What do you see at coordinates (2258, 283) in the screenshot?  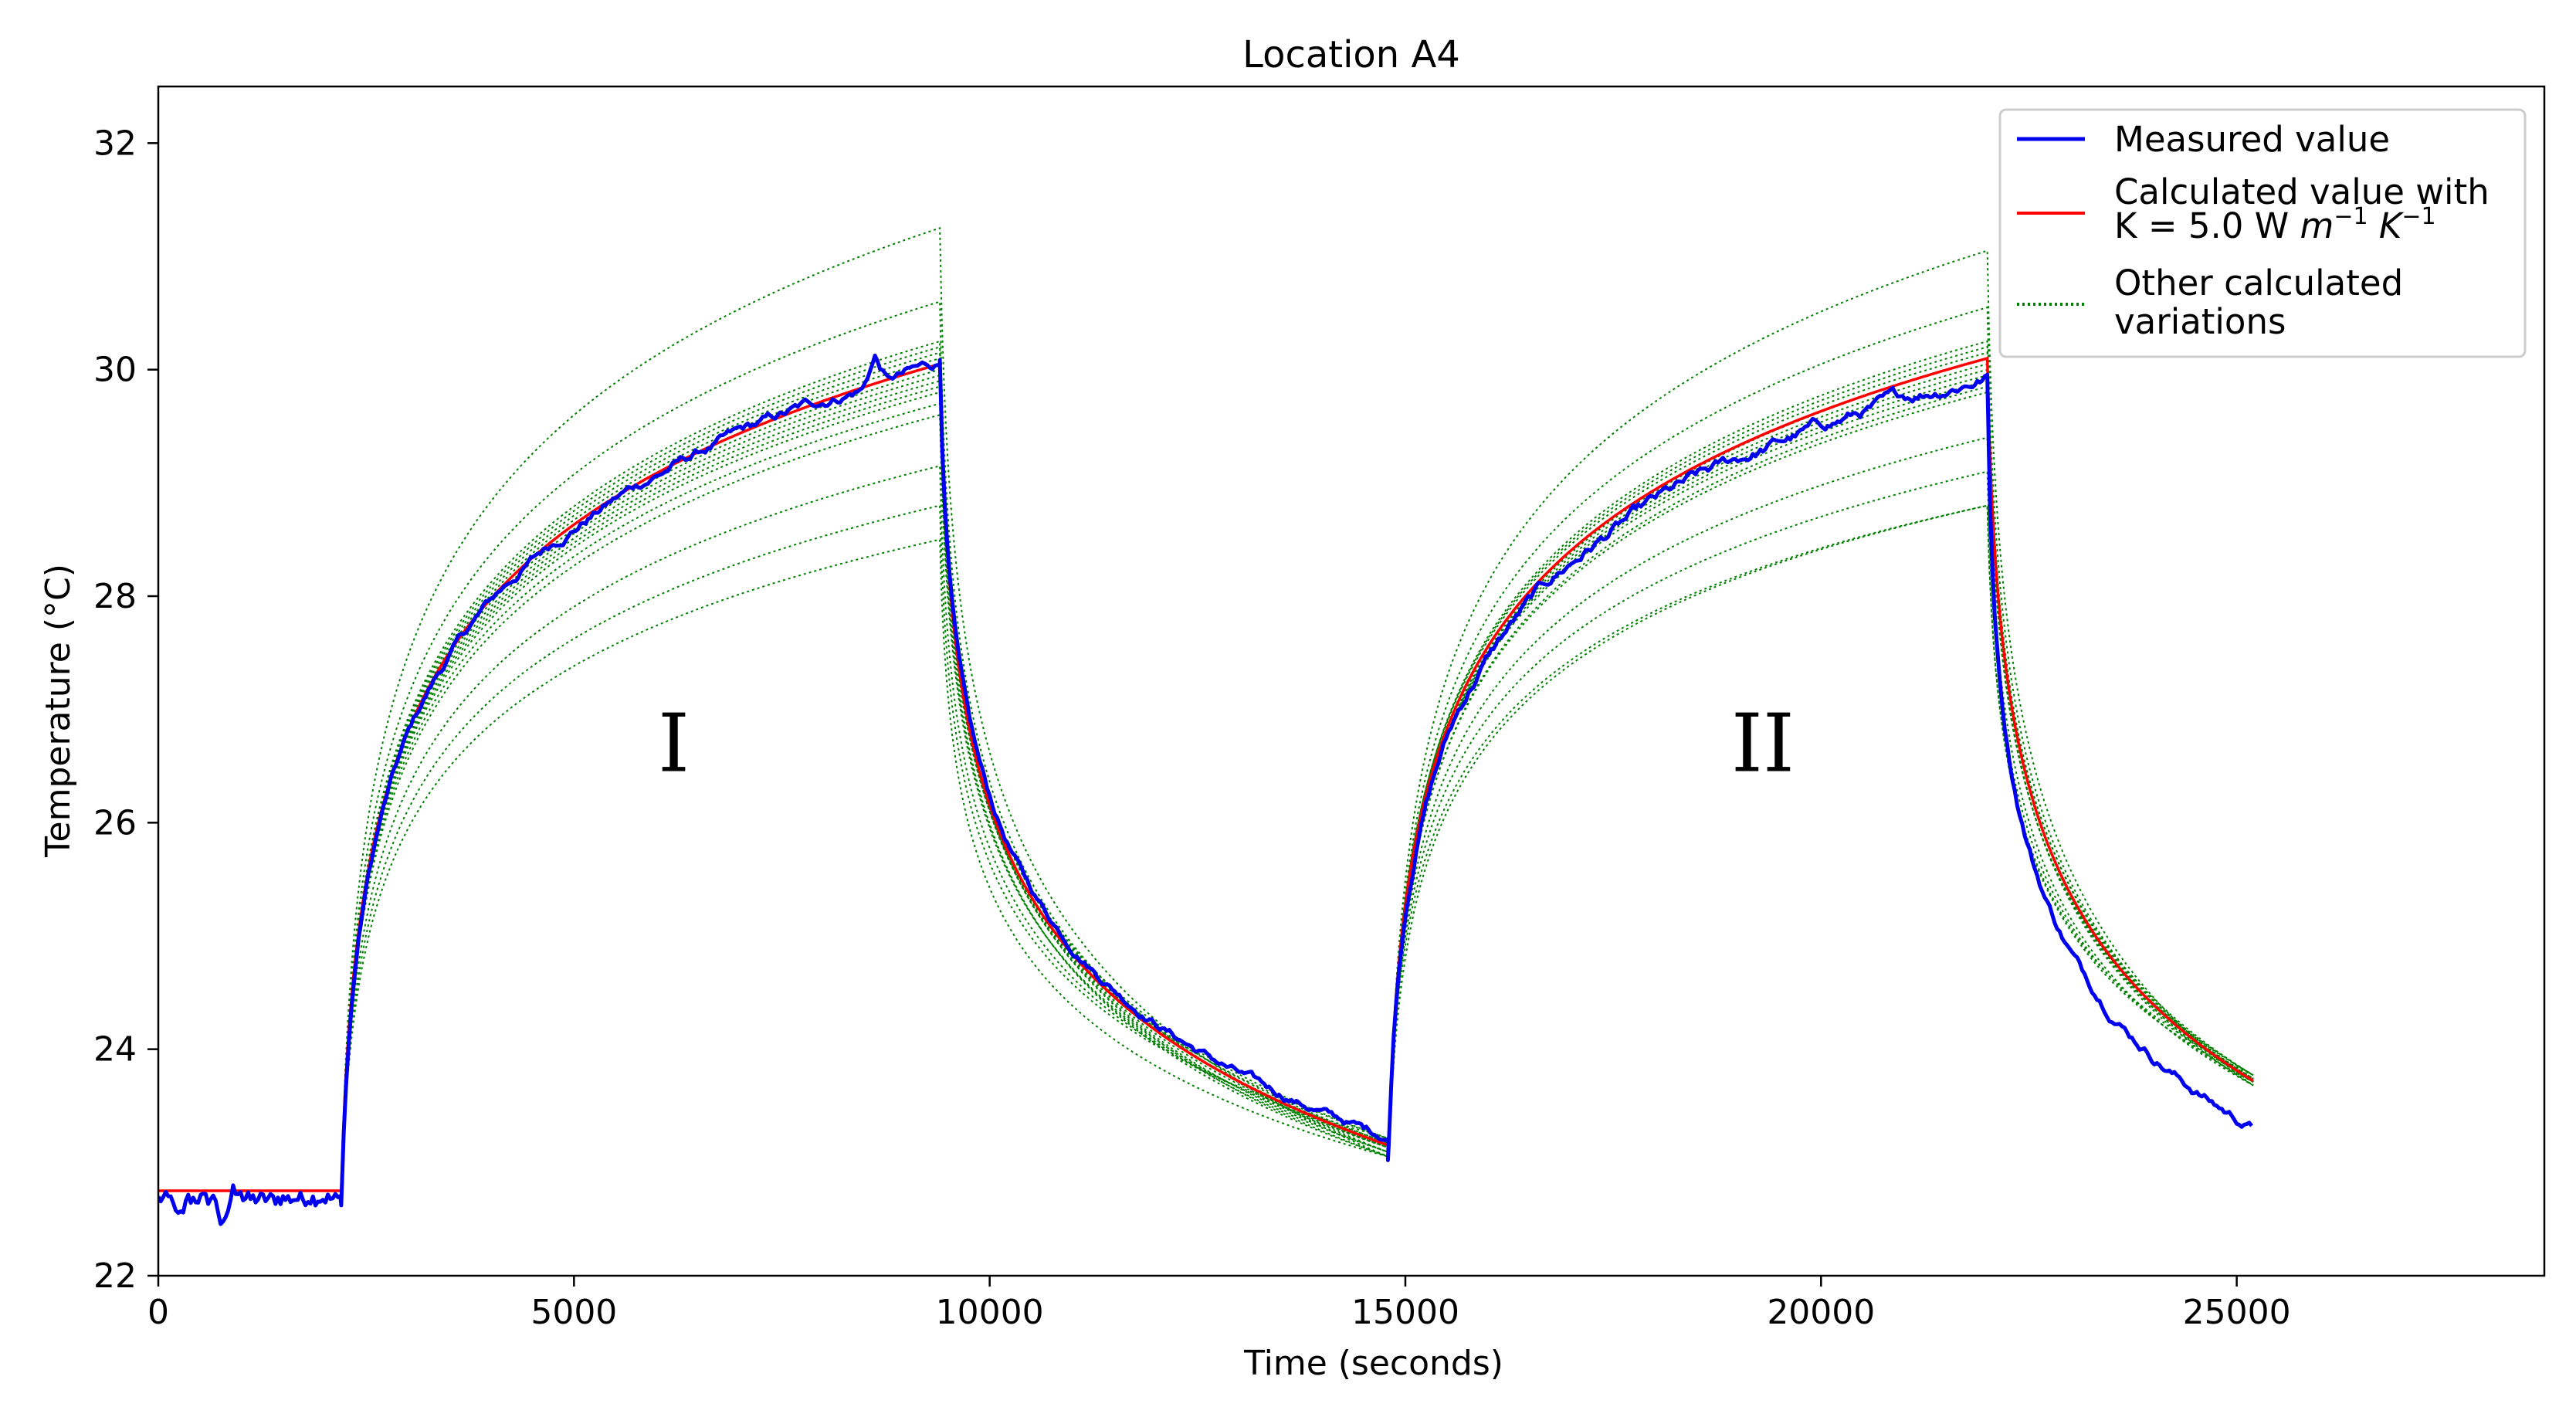 I see `legend-variations-label: Other calculated` at bounding box center [2258, 283].